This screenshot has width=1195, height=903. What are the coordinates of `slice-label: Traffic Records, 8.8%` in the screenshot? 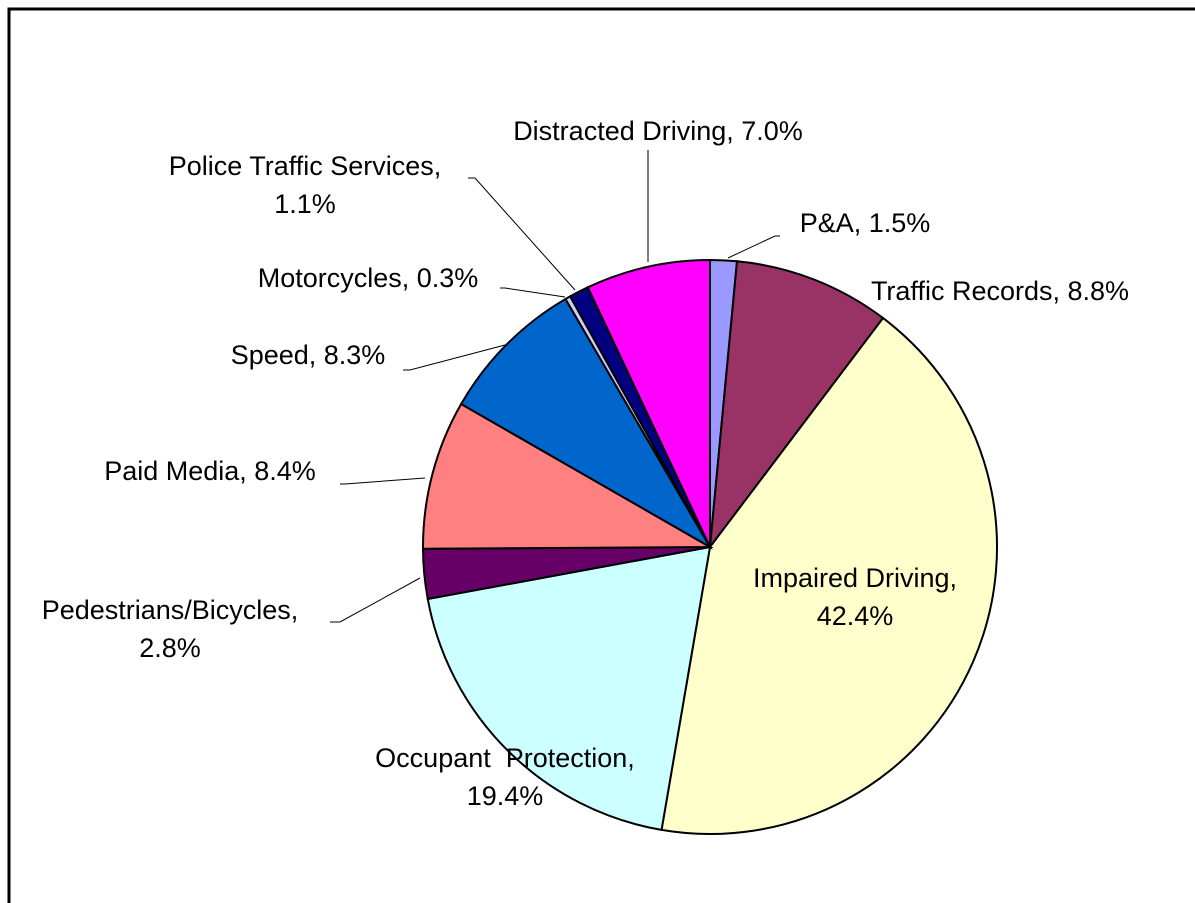 It's located at (1000, 291).